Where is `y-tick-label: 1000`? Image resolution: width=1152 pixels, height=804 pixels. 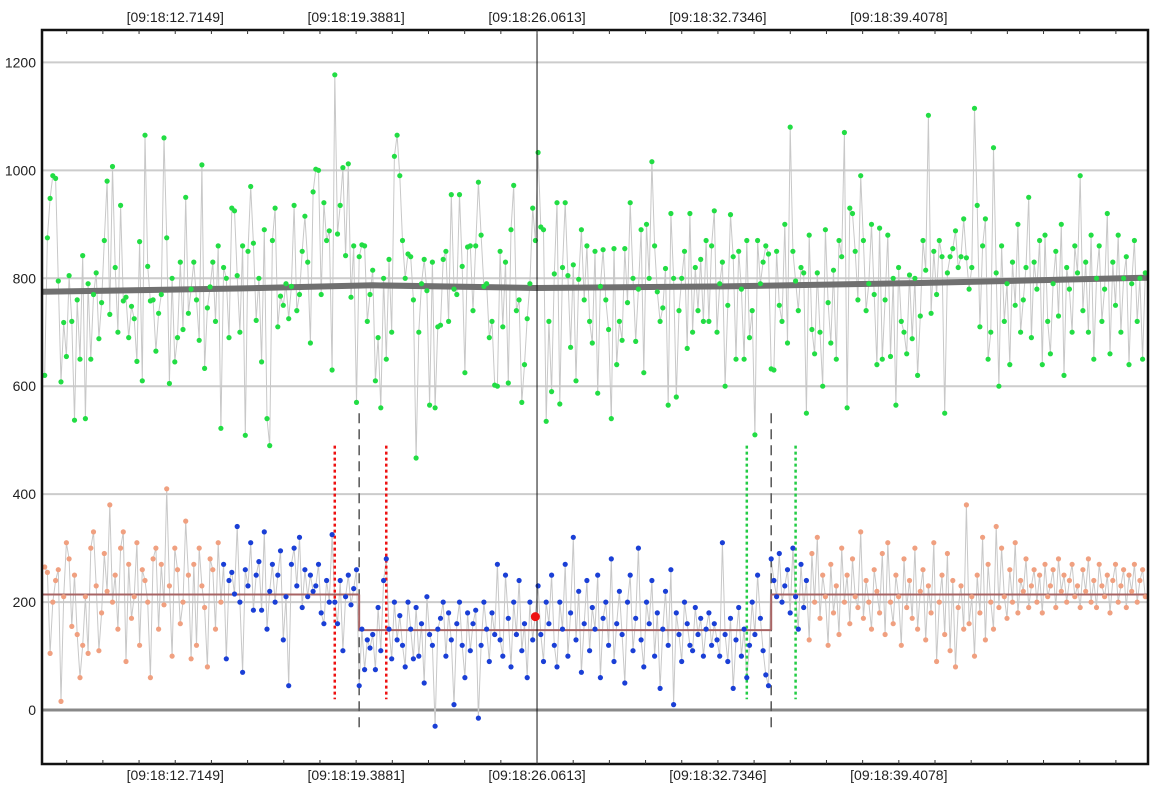 y-tick-label: 1000 is located at coordinates (20, 170).